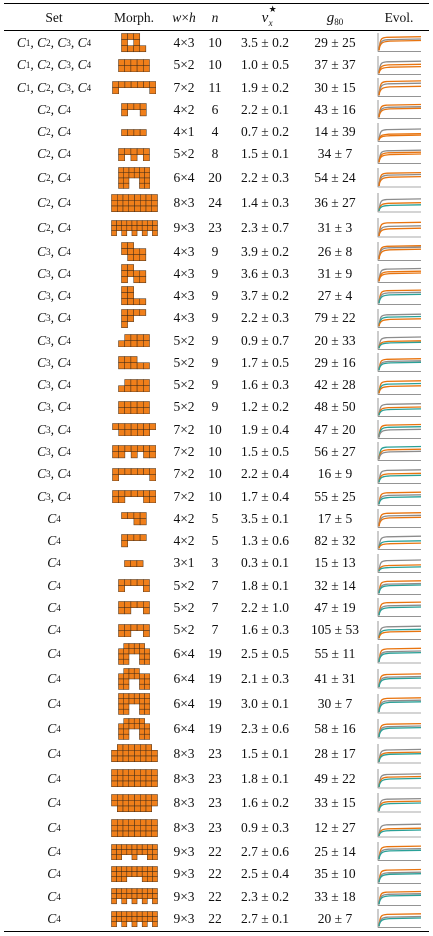  Describe the element at coordinates (215, 18) in the screenshot. I see `header-n: n` at that location.